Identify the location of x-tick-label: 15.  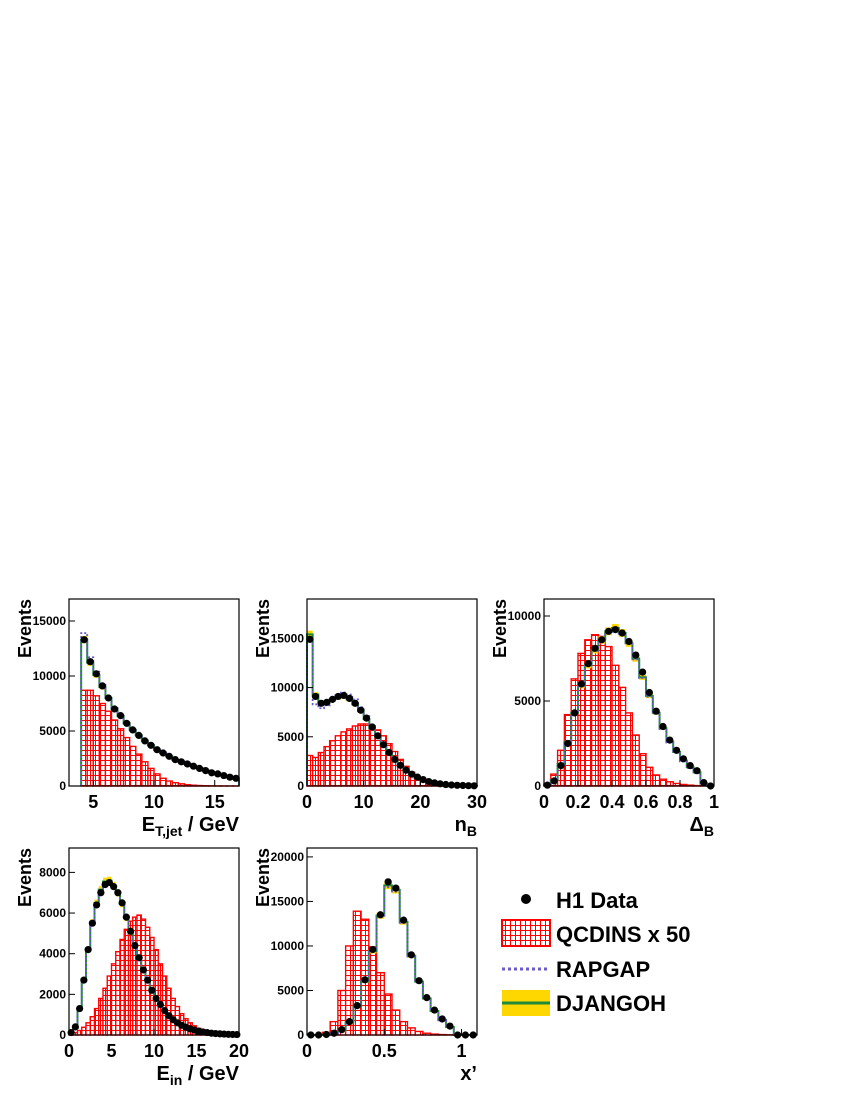
(196, 1051).